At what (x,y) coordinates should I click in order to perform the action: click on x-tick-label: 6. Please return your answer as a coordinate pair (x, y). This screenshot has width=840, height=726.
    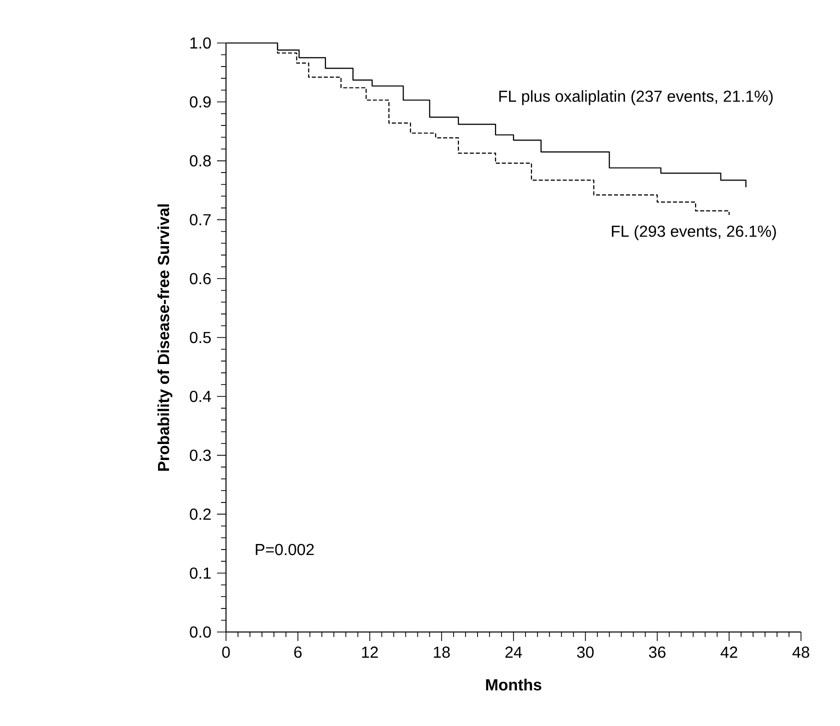
    Looking at the image, I should click on (298, 652).